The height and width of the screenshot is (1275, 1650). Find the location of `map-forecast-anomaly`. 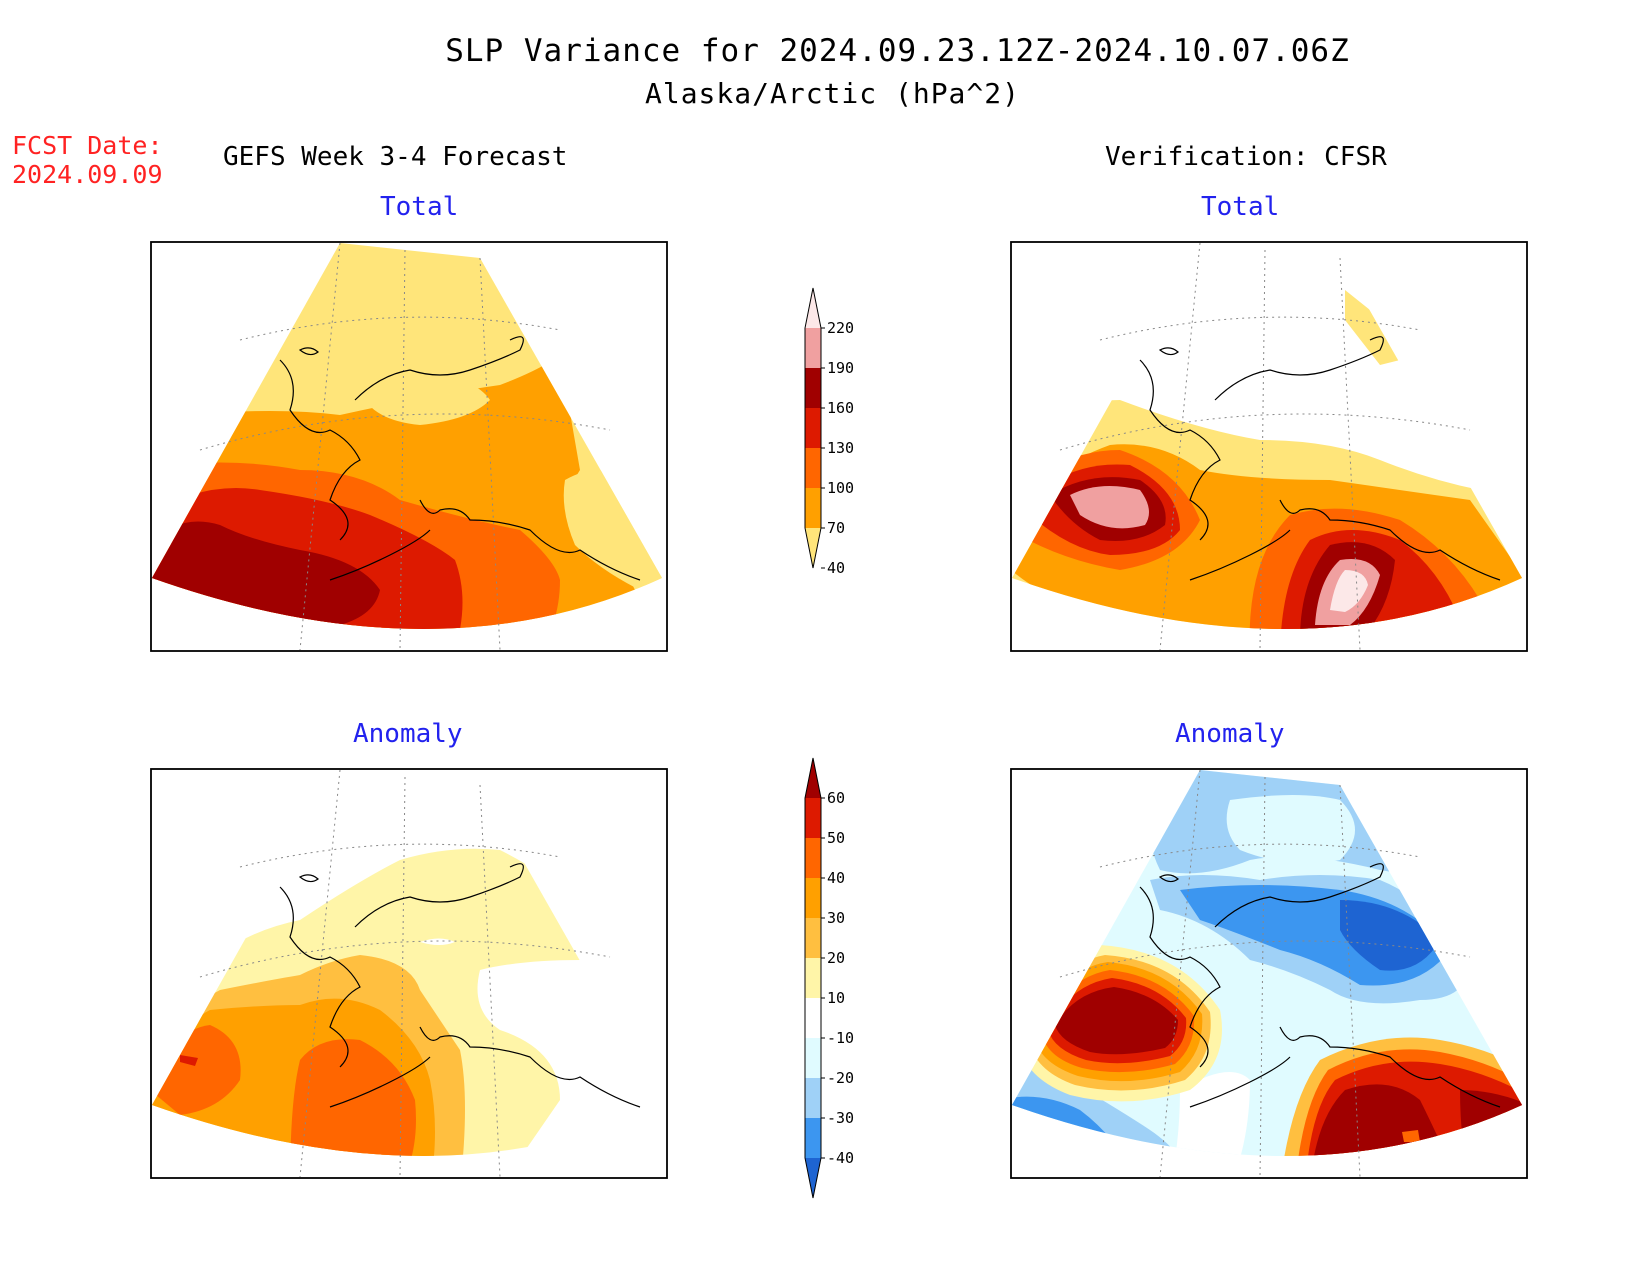

map-forecast-anomaly is located at coordinates (409, 973).